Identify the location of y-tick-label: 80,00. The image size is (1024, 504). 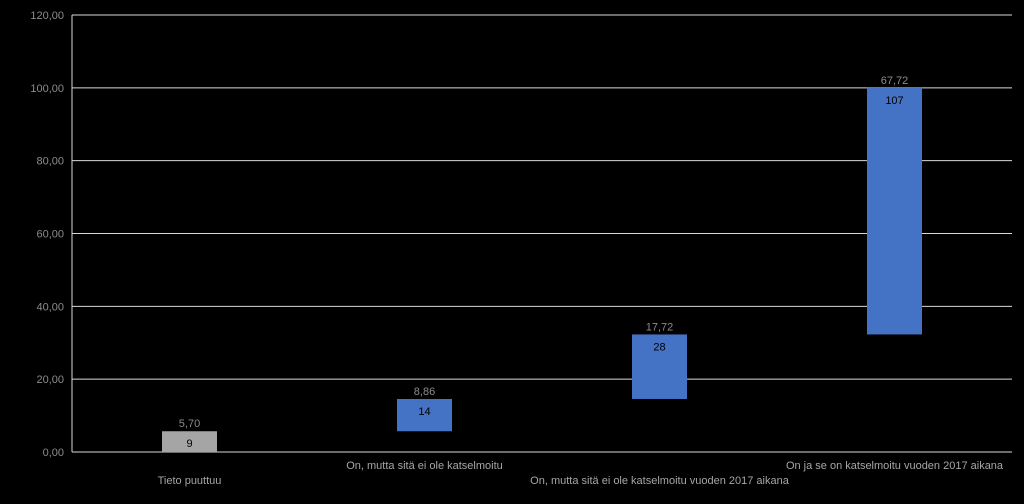
(50, 162).